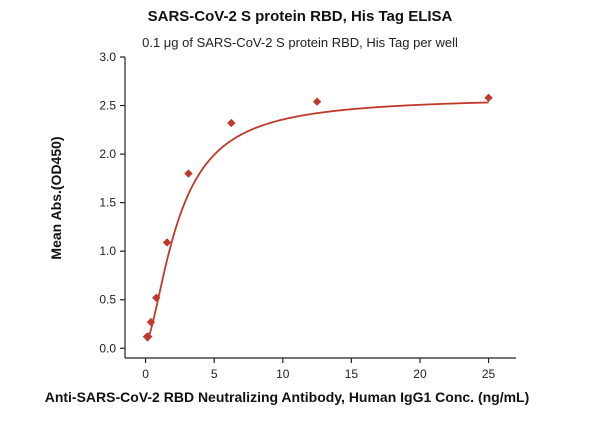 This screenshot has width=600, height=421. Describe the element at coordinates (352, 374) in the screenshot. I see `x-tick-label: 15` at that location.